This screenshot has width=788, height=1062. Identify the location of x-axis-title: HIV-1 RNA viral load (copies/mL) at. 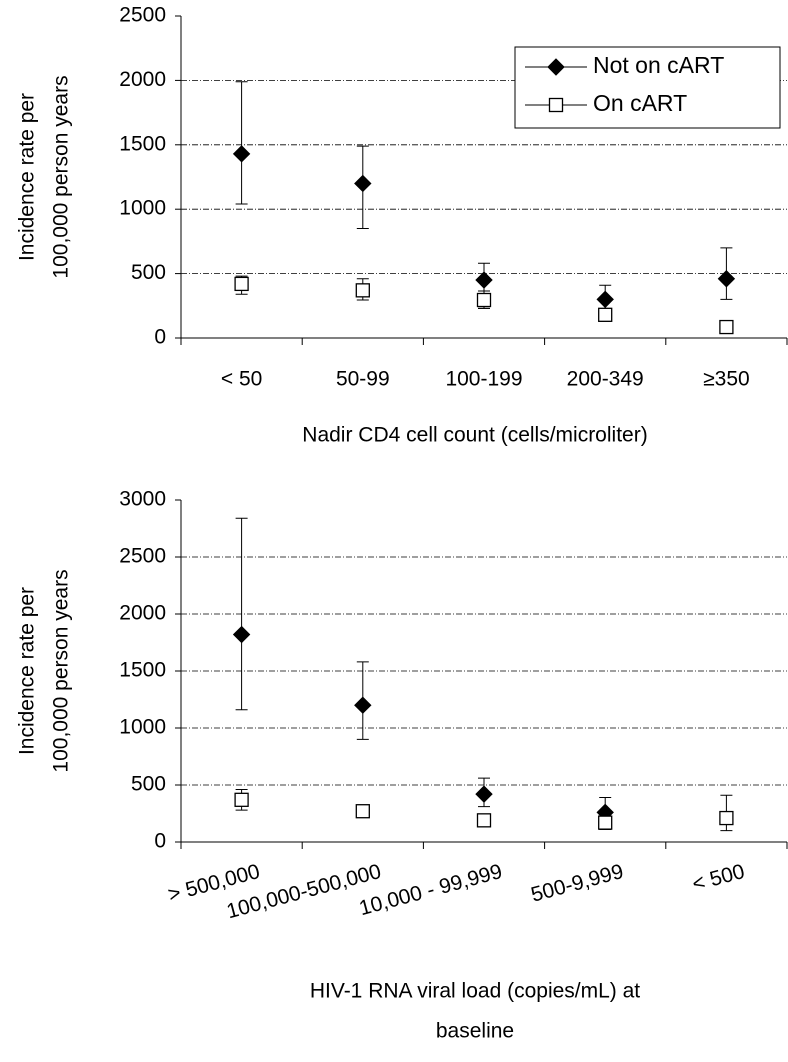
(475, 991).